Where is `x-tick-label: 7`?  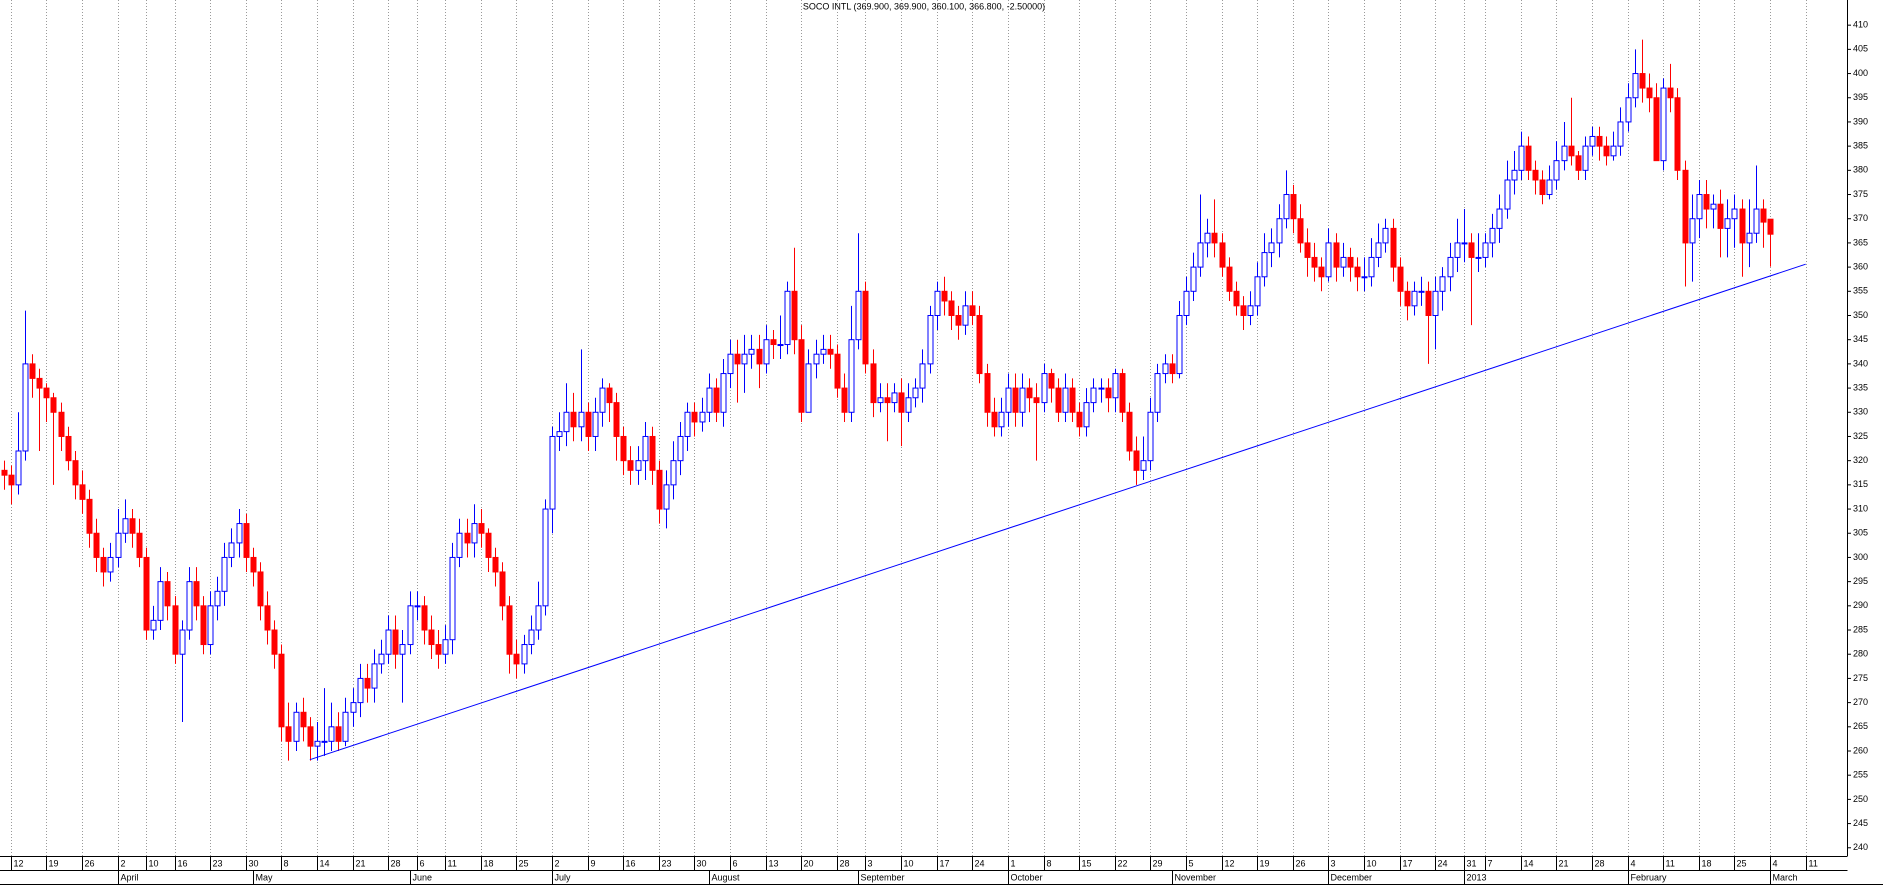
x-tick-label: 7 is located at coordinates (1490, 863).